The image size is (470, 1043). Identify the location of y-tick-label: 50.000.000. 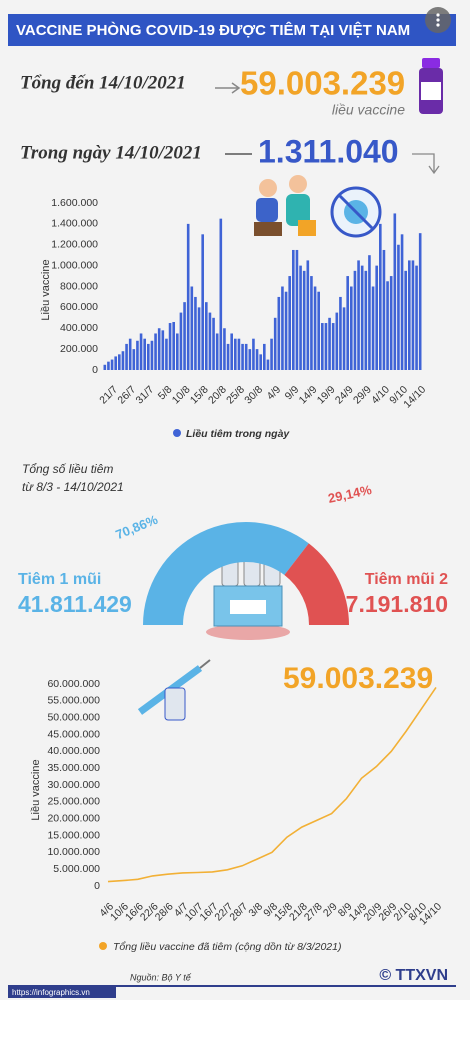
(73, 717).